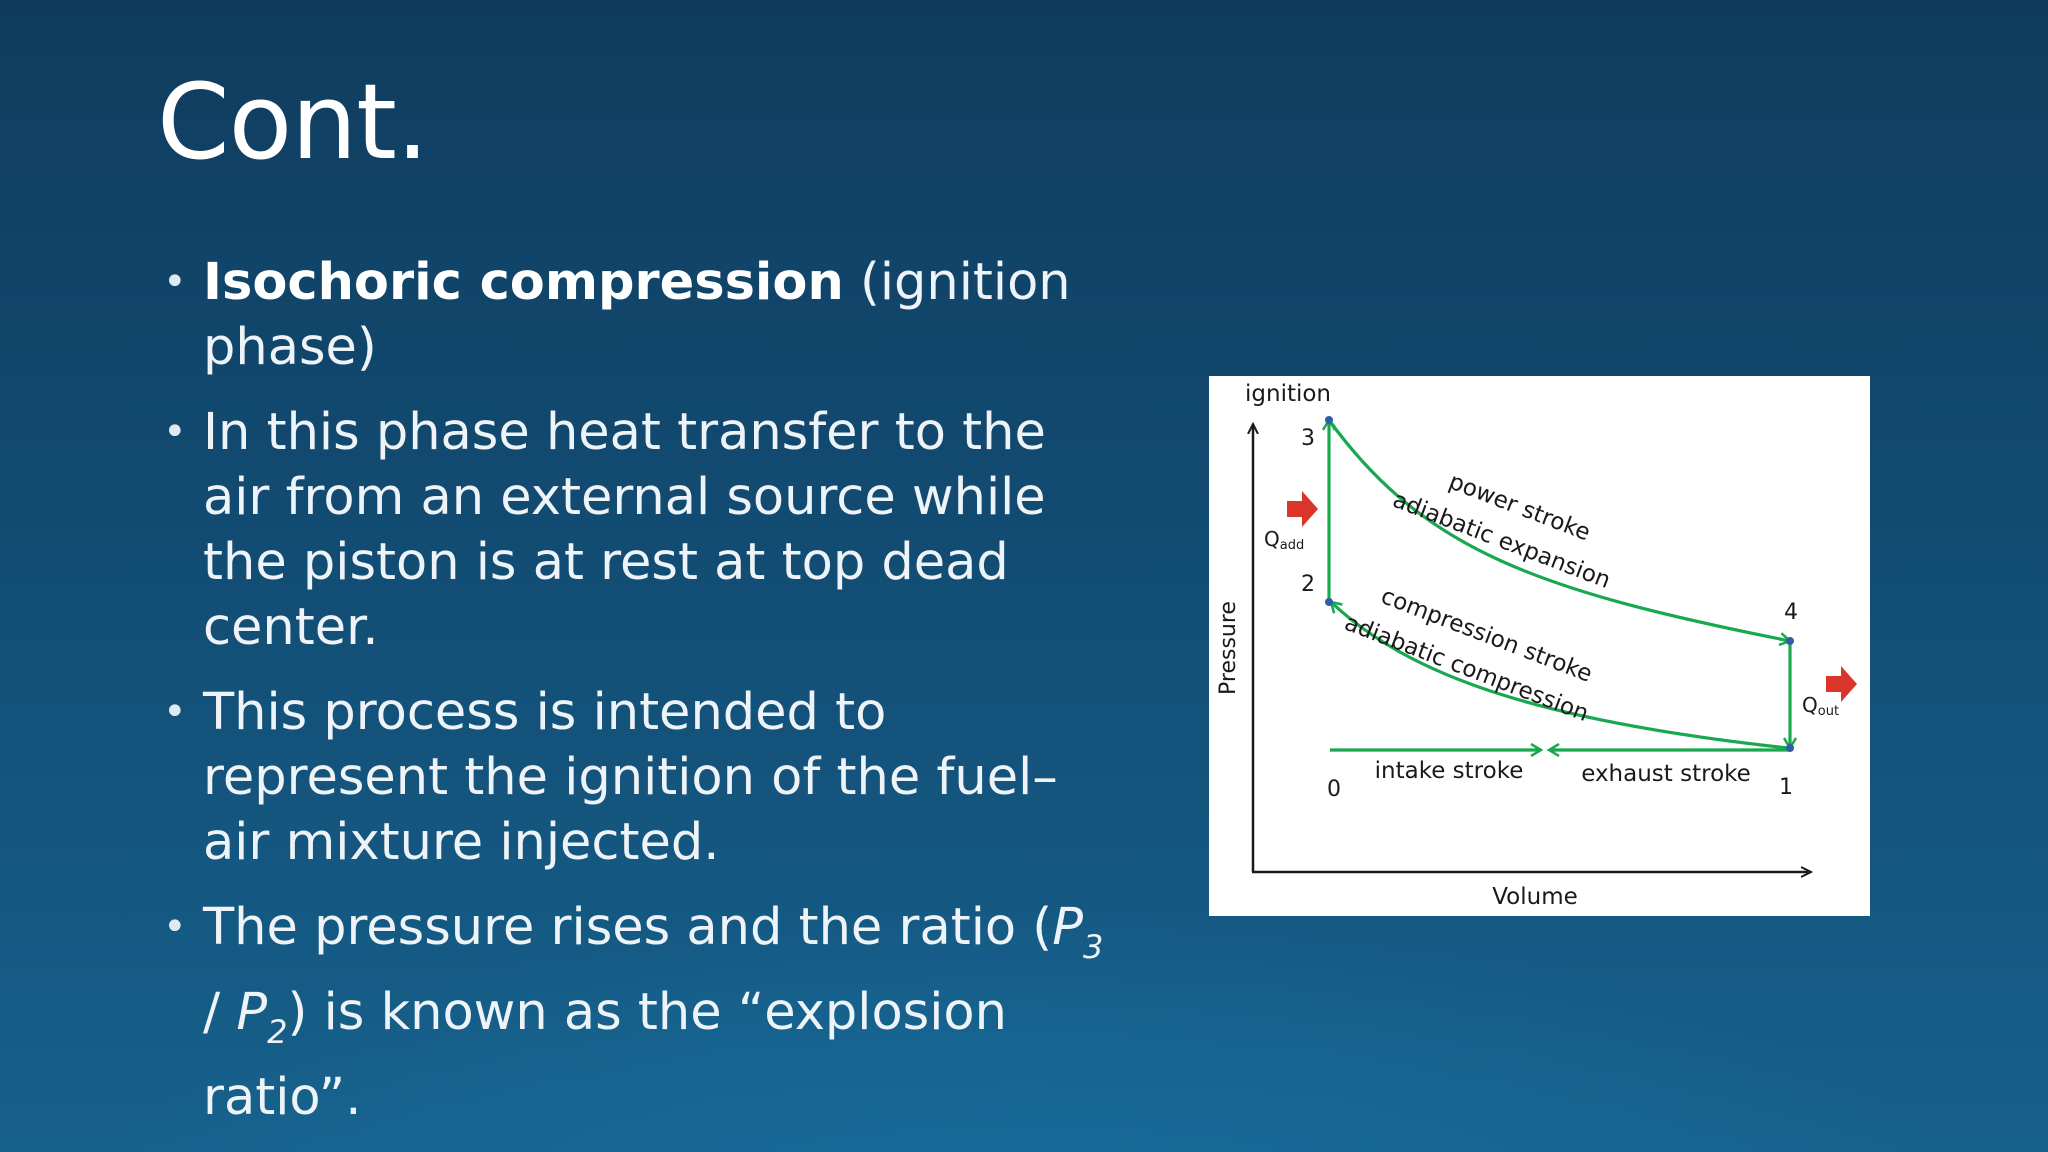 The height and width of the screenshot is (1152, 2048). I want to click on point-label-1: 1, so click(1786, 787).